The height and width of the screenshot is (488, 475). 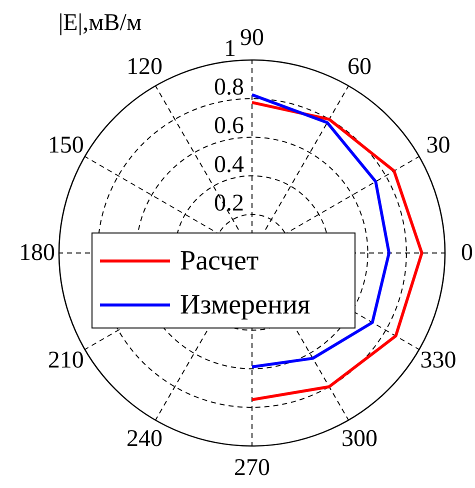 What do you see at coordinates (100, 23) in the screenshot?
I see `chart-title: |E|,мВ/м` at bounding box center [100, 23].